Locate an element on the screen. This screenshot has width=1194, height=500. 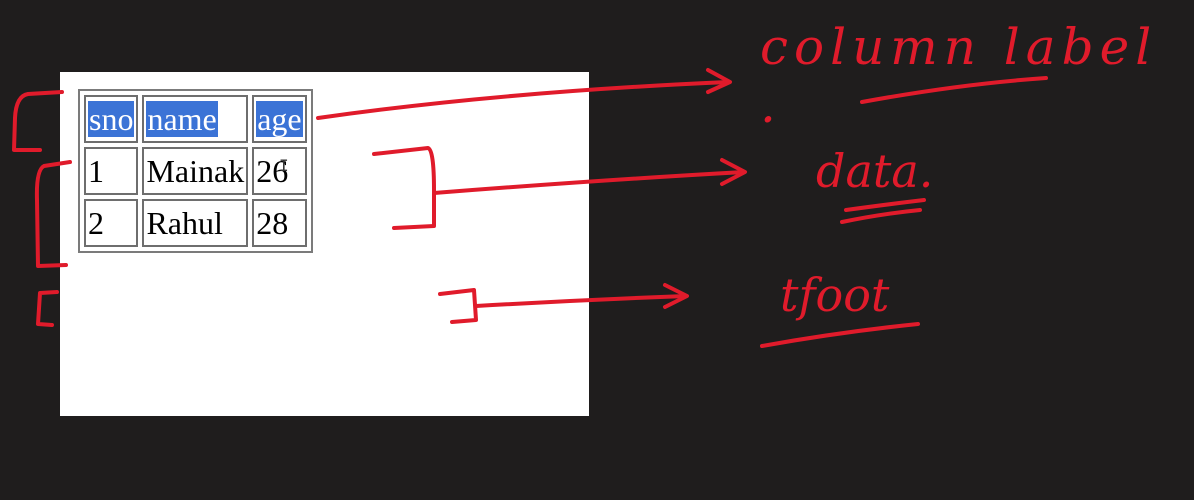
table-row: 1 Mainak 26 is located at coordinates (195, 171).